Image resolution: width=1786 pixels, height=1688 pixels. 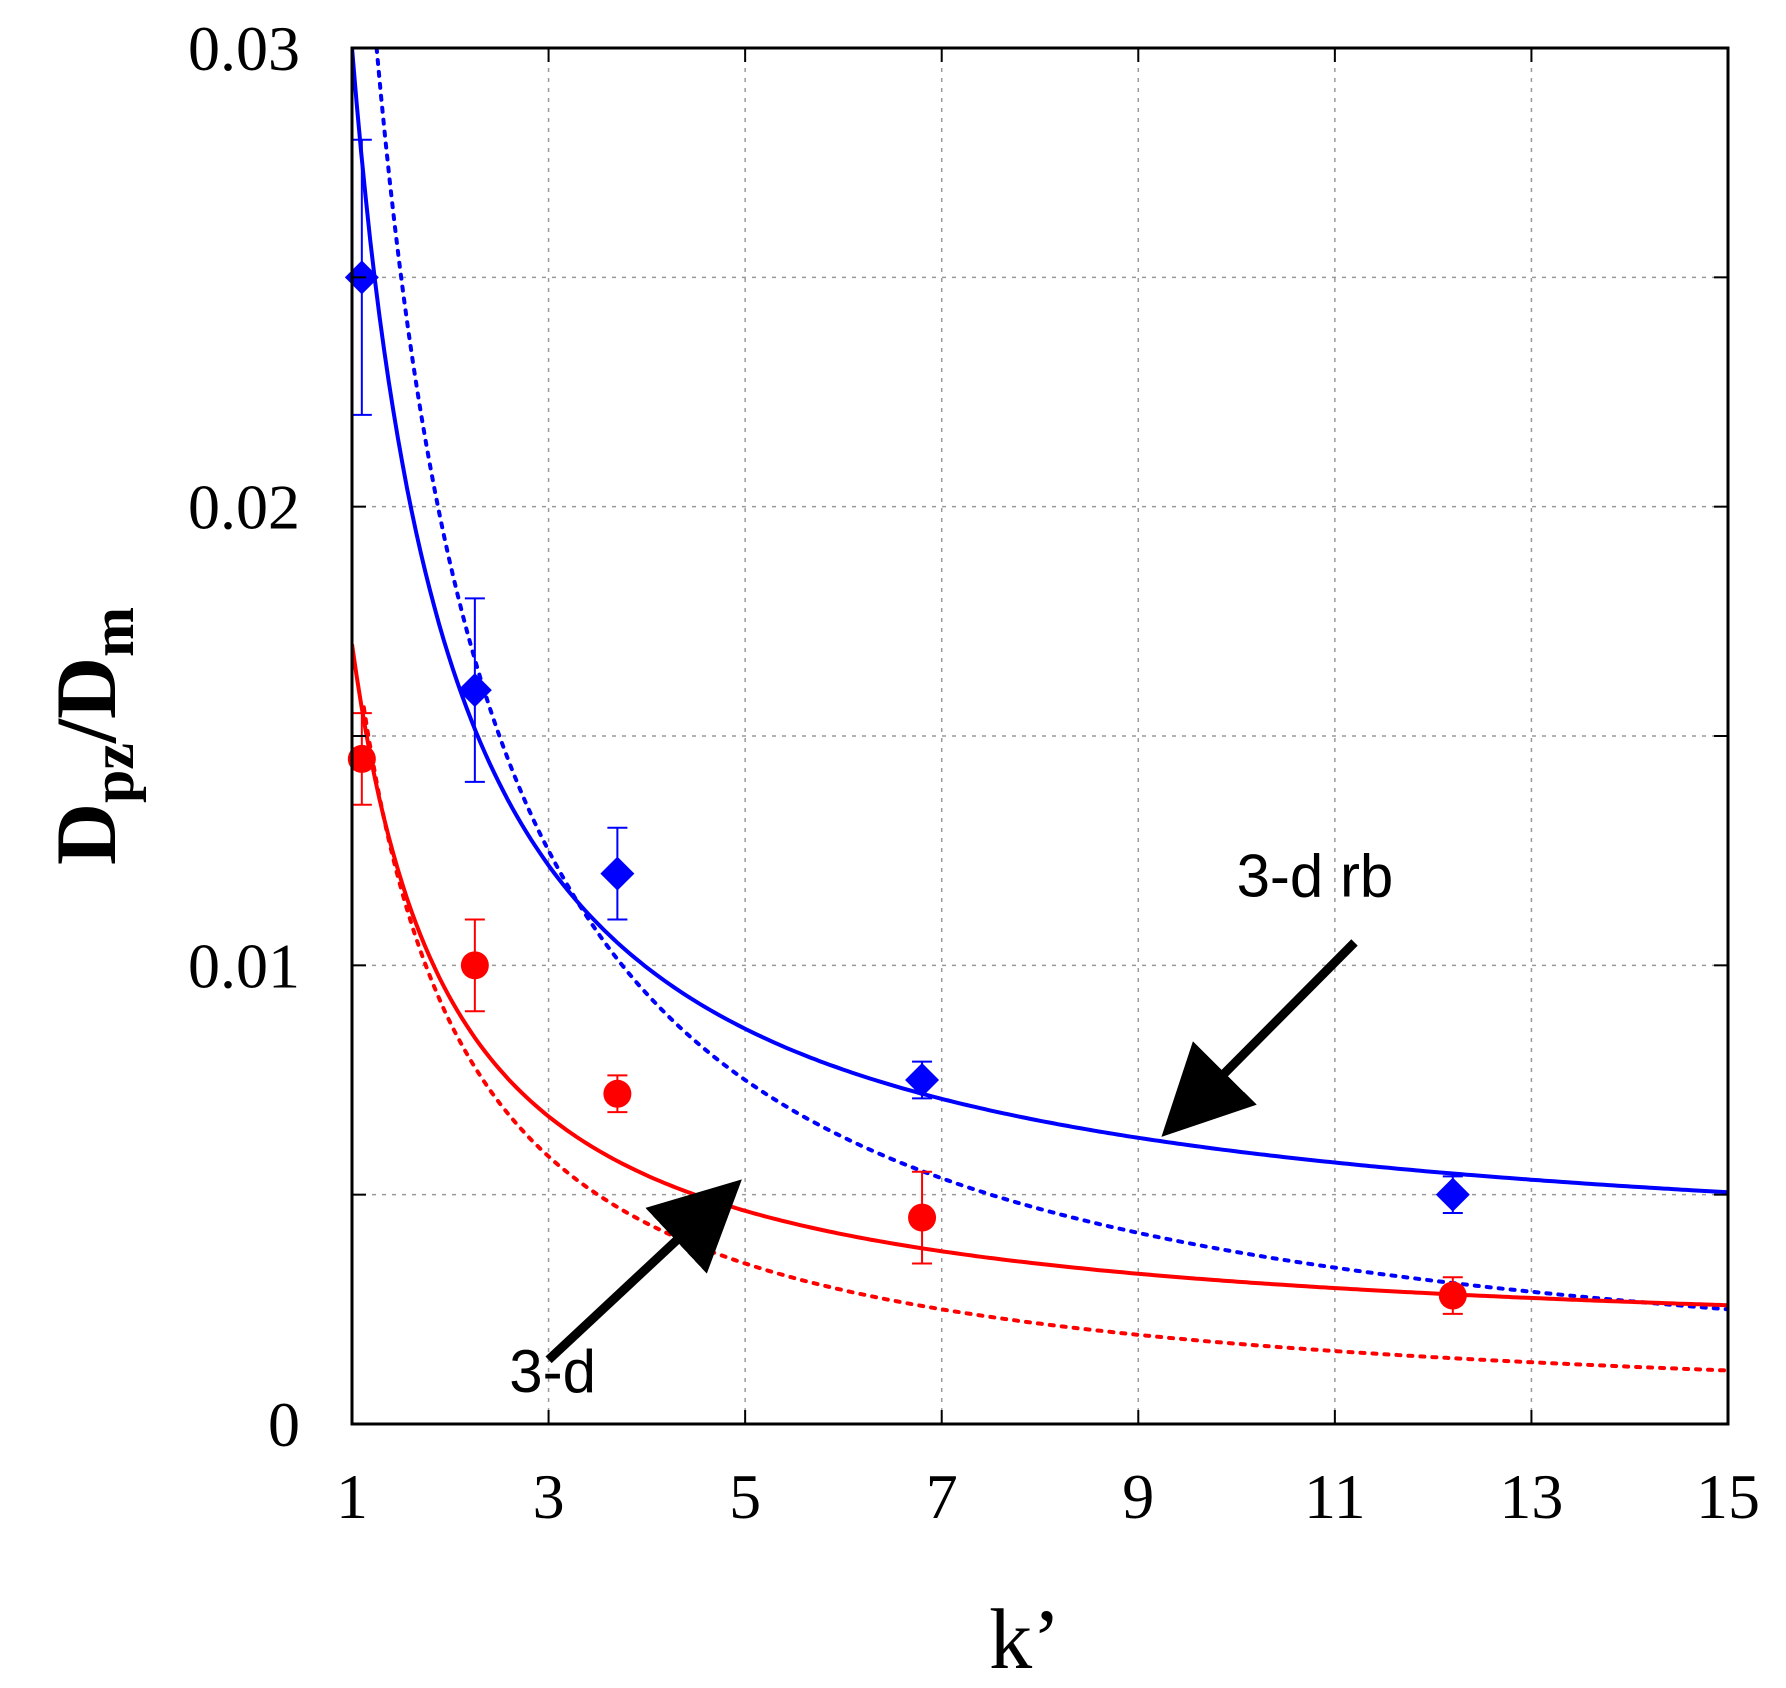 What do you see at coordinates (942, 1496) in the screenshot?
I see `x-tick-label: 7` at bounding box center [942, 1496].